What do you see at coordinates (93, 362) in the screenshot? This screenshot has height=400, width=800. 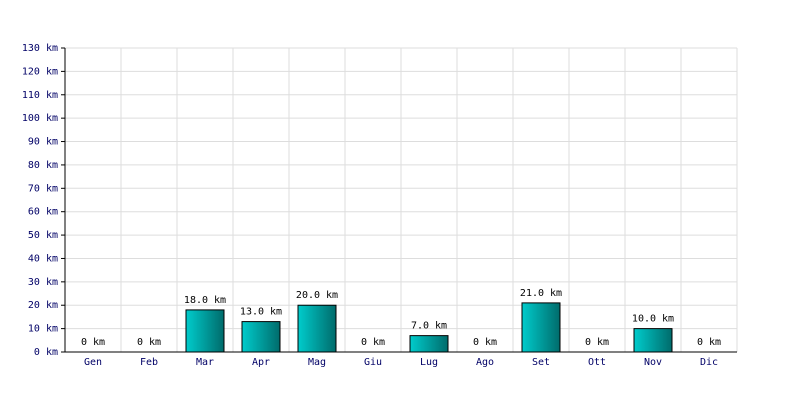 I see `x-tick-label: Gen` at bounding box center [93, 362].